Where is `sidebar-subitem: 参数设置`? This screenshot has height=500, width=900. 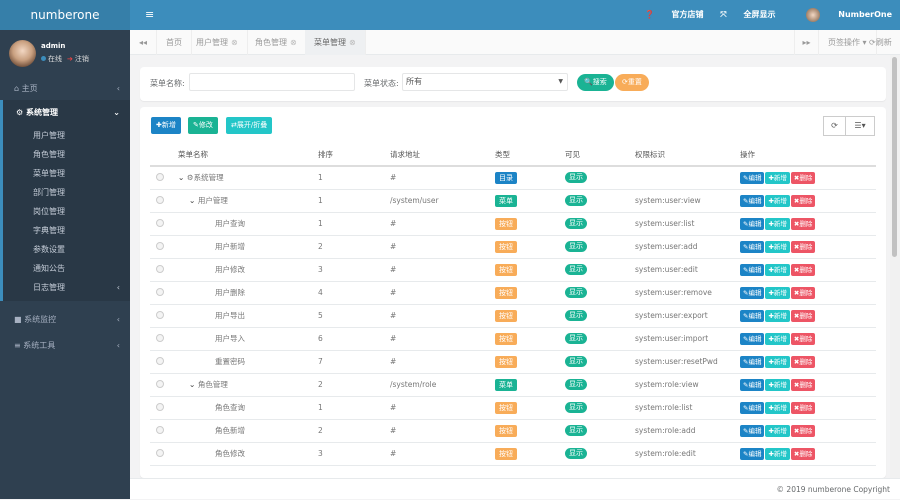
sidebar-subitem: 参数设置 is located at coordinates (49, 249).